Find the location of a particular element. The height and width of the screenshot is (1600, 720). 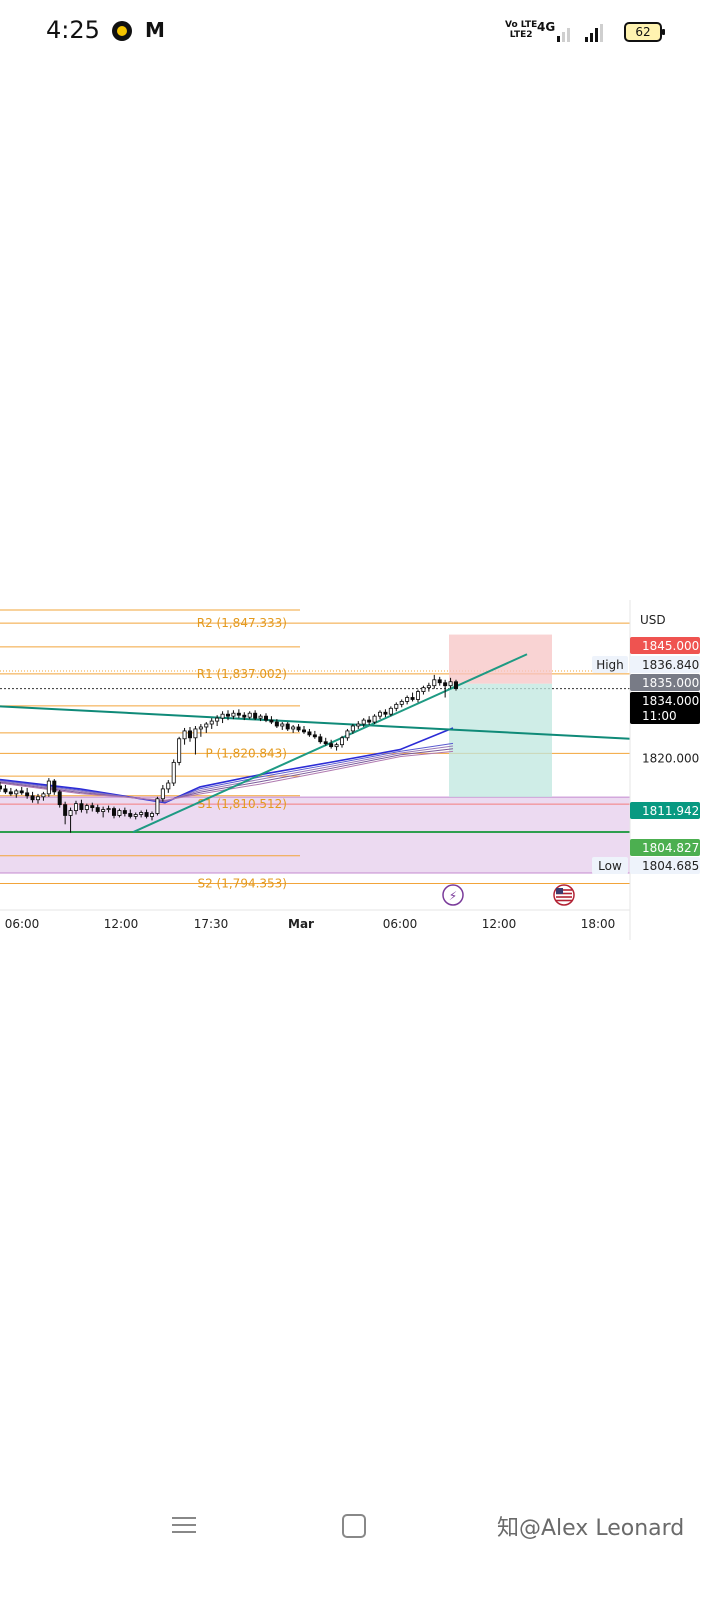

status-bar: 4:25 M Vo LTE LTE2 4G 62 is located at coordinates (360, 32).